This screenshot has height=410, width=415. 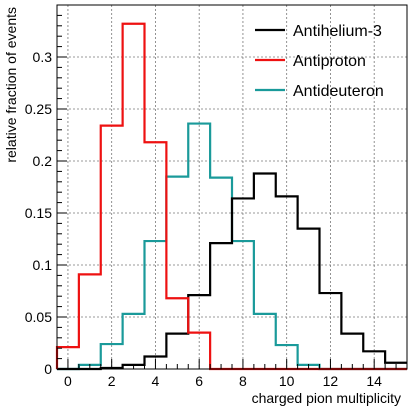 What do you see at coordinates (331, 381) in the screenshot?
I see `x-tick-label: 12` at bounding box center [331, 381].